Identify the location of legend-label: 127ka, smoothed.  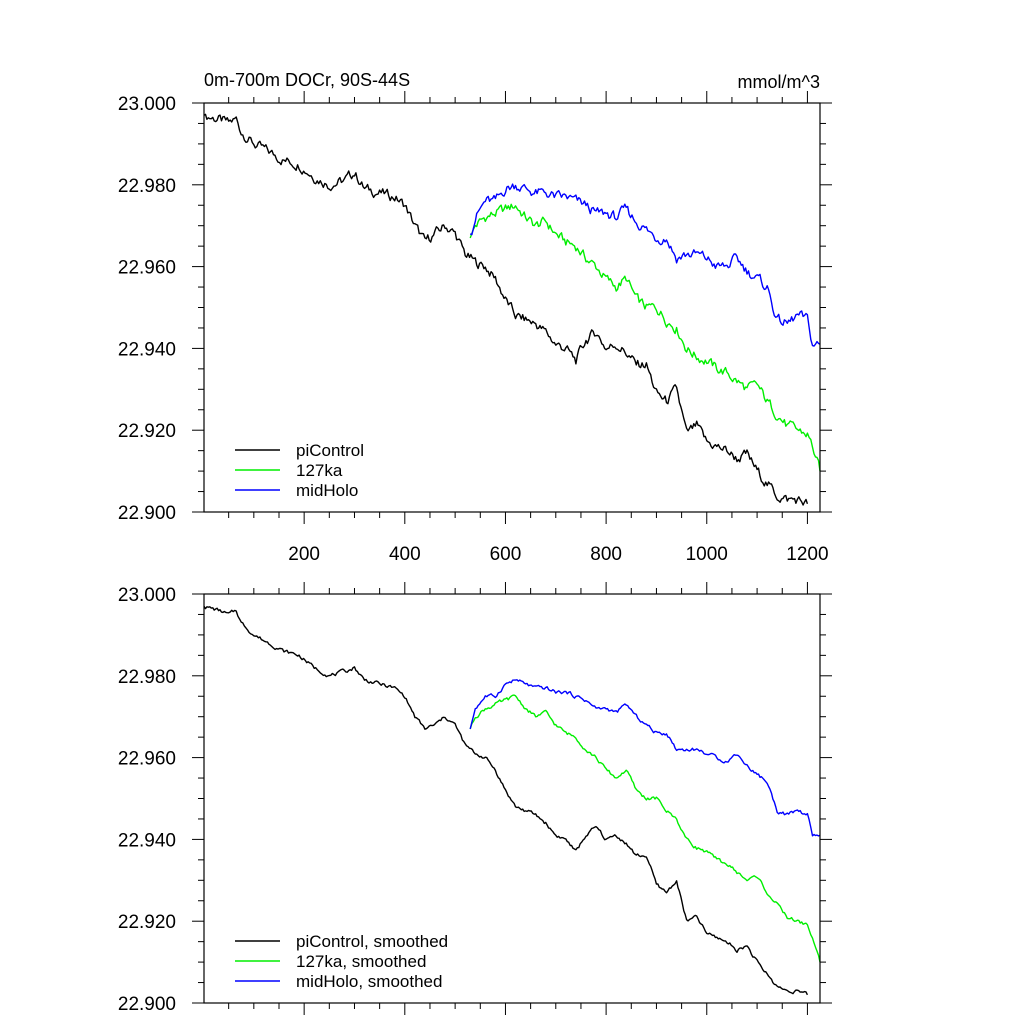
(361, 961).